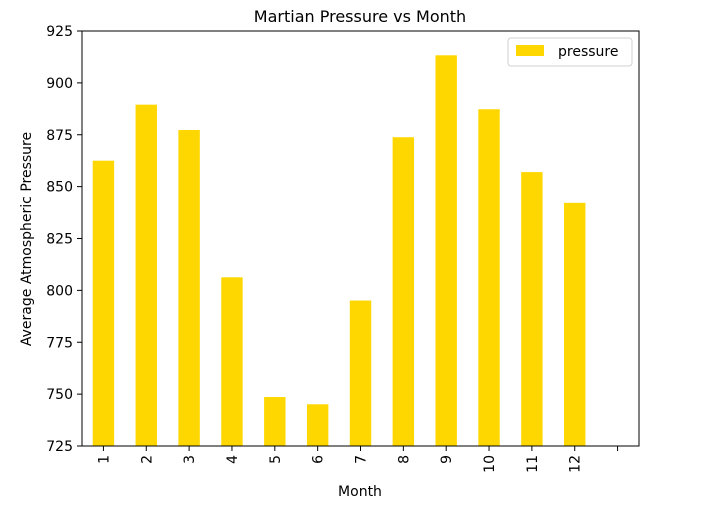 The height and width of the screenshot is (511, 721). I want to click on x-tick-label: 11, so click(533, 464).